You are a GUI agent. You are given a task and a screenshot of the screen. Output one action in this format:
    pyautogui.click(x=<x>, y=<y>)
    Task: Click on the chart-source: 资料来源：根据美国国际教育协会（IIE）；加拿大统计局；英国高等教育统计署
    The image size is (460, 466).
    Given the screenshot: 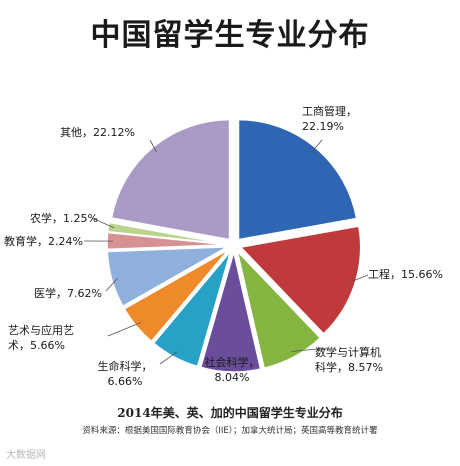 What is the action you would take?
    pyautogui.click(x=230, y=431)
    